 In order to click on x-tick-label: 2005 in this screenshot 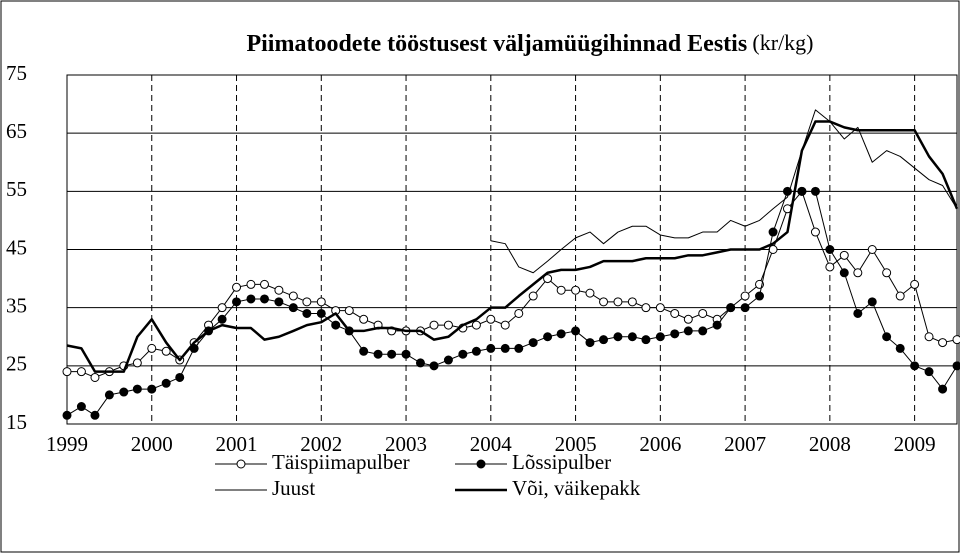, I will do `click(576, 444)`.